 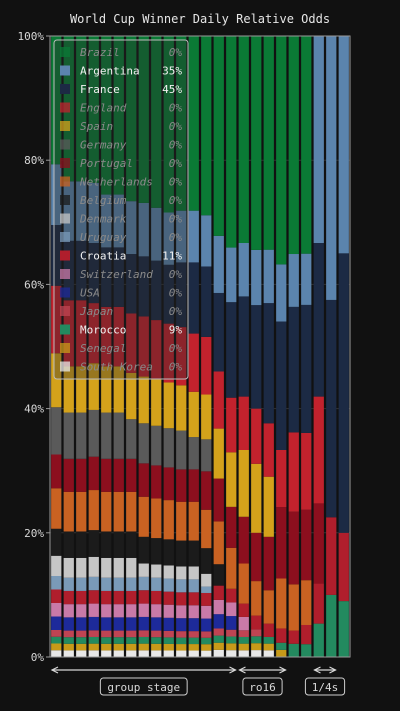 What do you see at coordinates (176, 330) in the screenshot?
I see `legend-value: 9%` at bounding box center [176, 330].